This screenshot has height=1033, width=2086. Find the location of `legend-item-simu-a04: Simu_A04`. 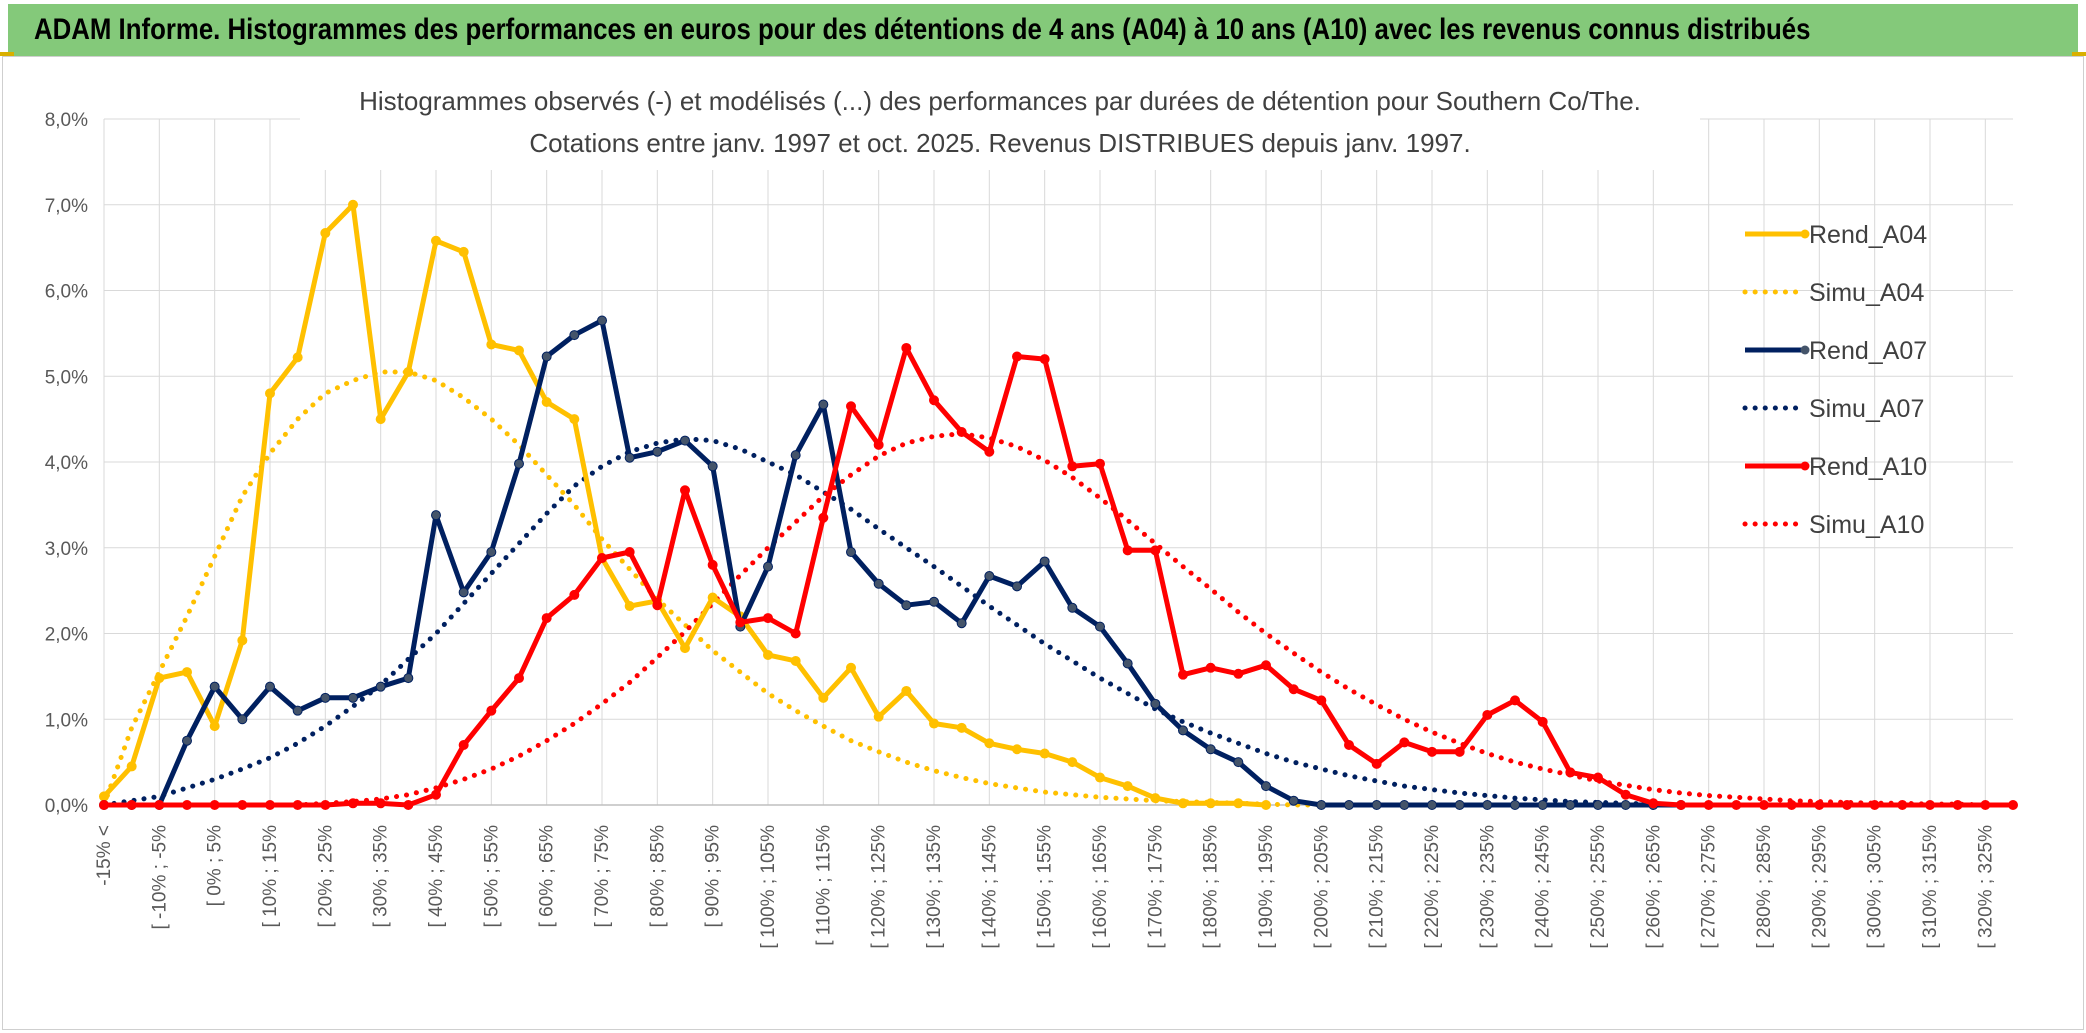

legend-item-simu-a04: Simu_A04 is located at coordinates (1833, 293).